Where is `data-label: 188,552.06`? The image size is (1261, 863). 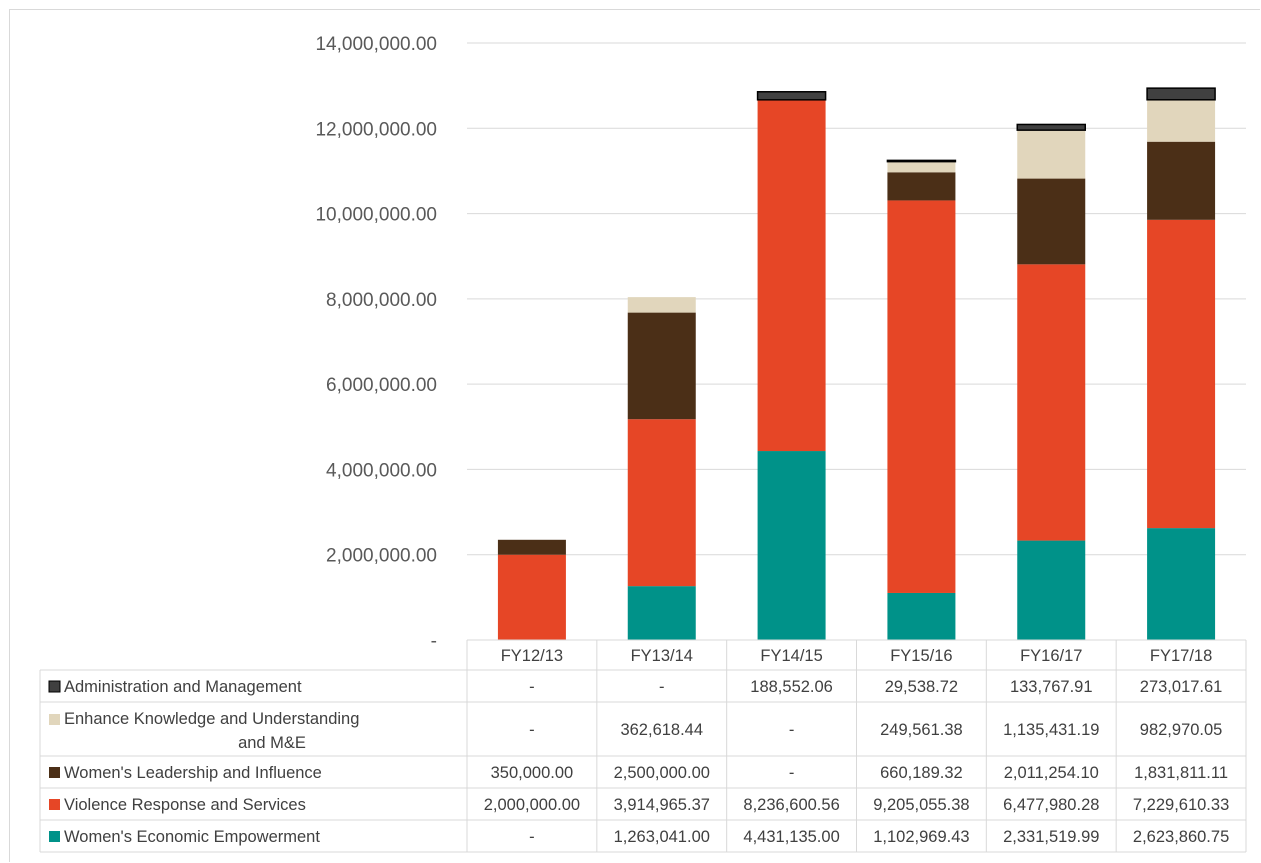
data-label: 188,552.06 is located at coordinates (791, 687).